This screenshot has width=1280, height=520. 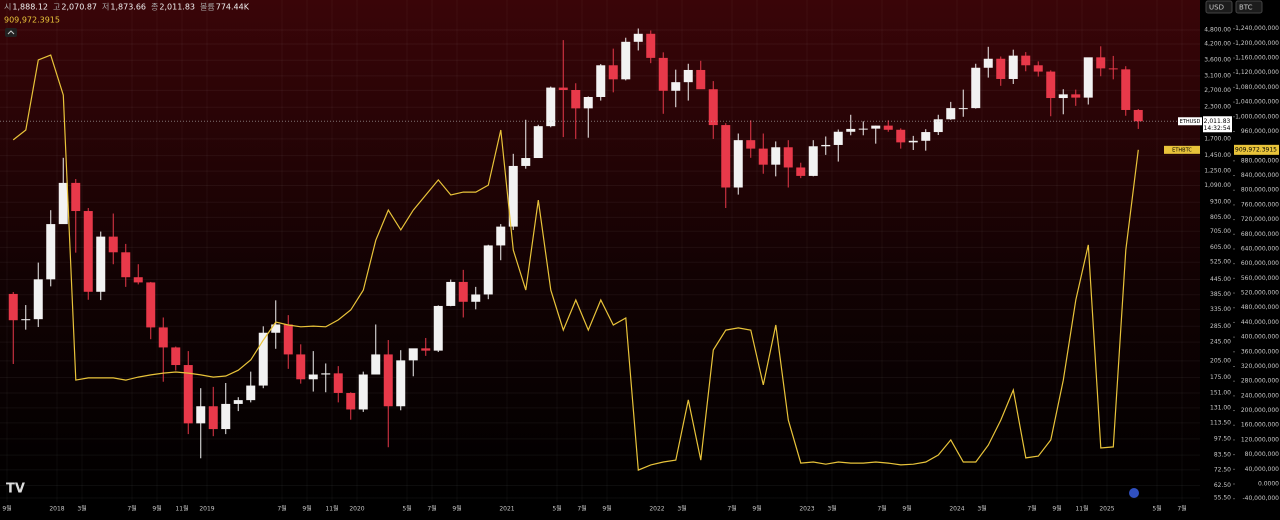 I want to click on x-tick-label: 2025, so click(x=1106, y=509).